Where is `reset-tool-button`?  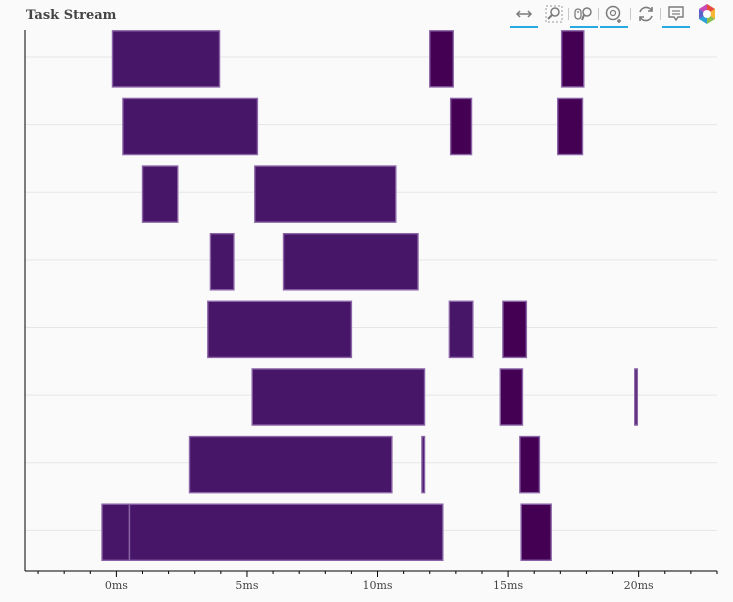
reset-tool-button is located at coordinates (646, 15).